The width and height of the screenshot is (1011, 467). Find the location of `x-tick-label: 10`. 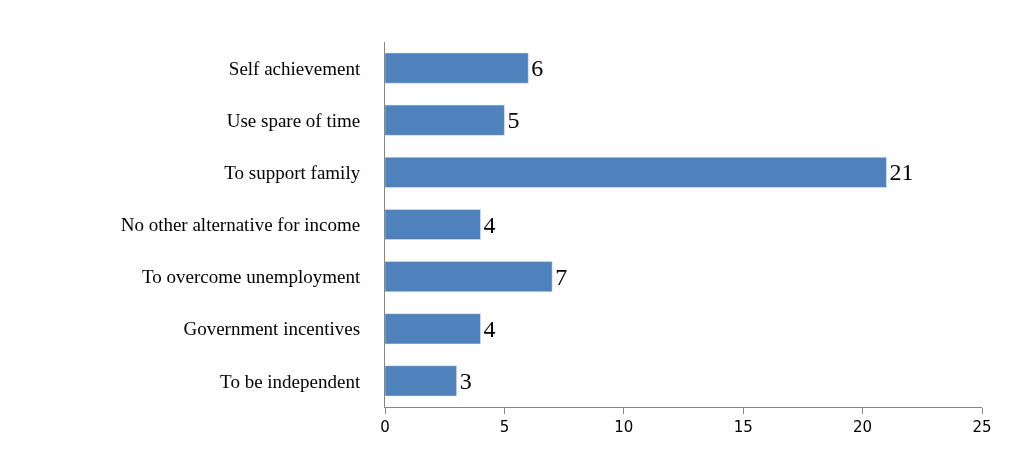

x-tick-label: 10 is located at coordinates (624, 427).